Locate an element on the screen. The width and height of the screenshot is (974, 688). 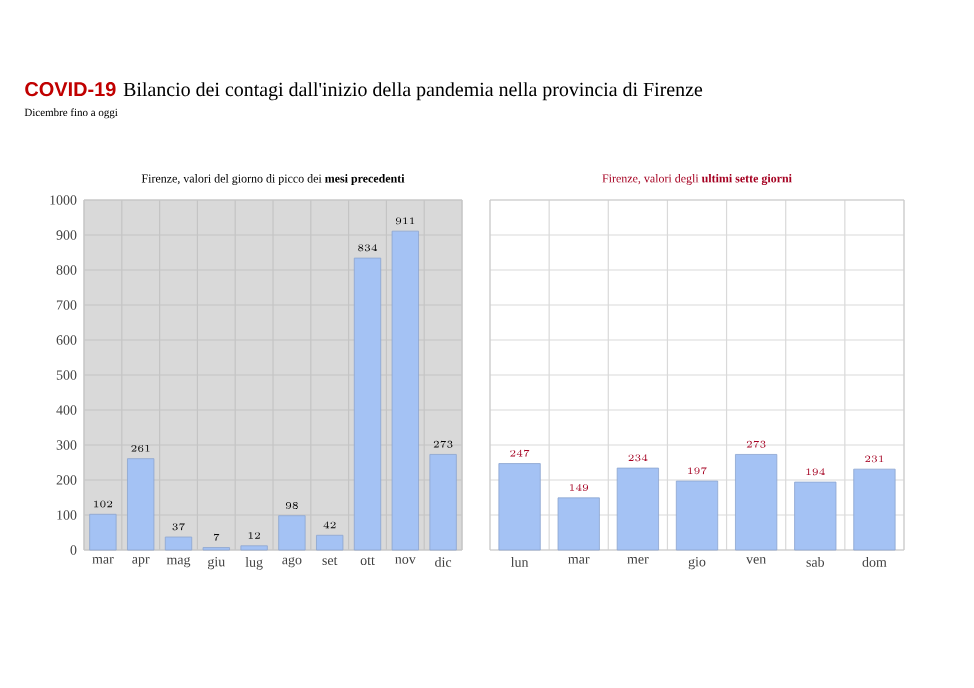
text: COVID-19 is located at coordinates (70, 89).